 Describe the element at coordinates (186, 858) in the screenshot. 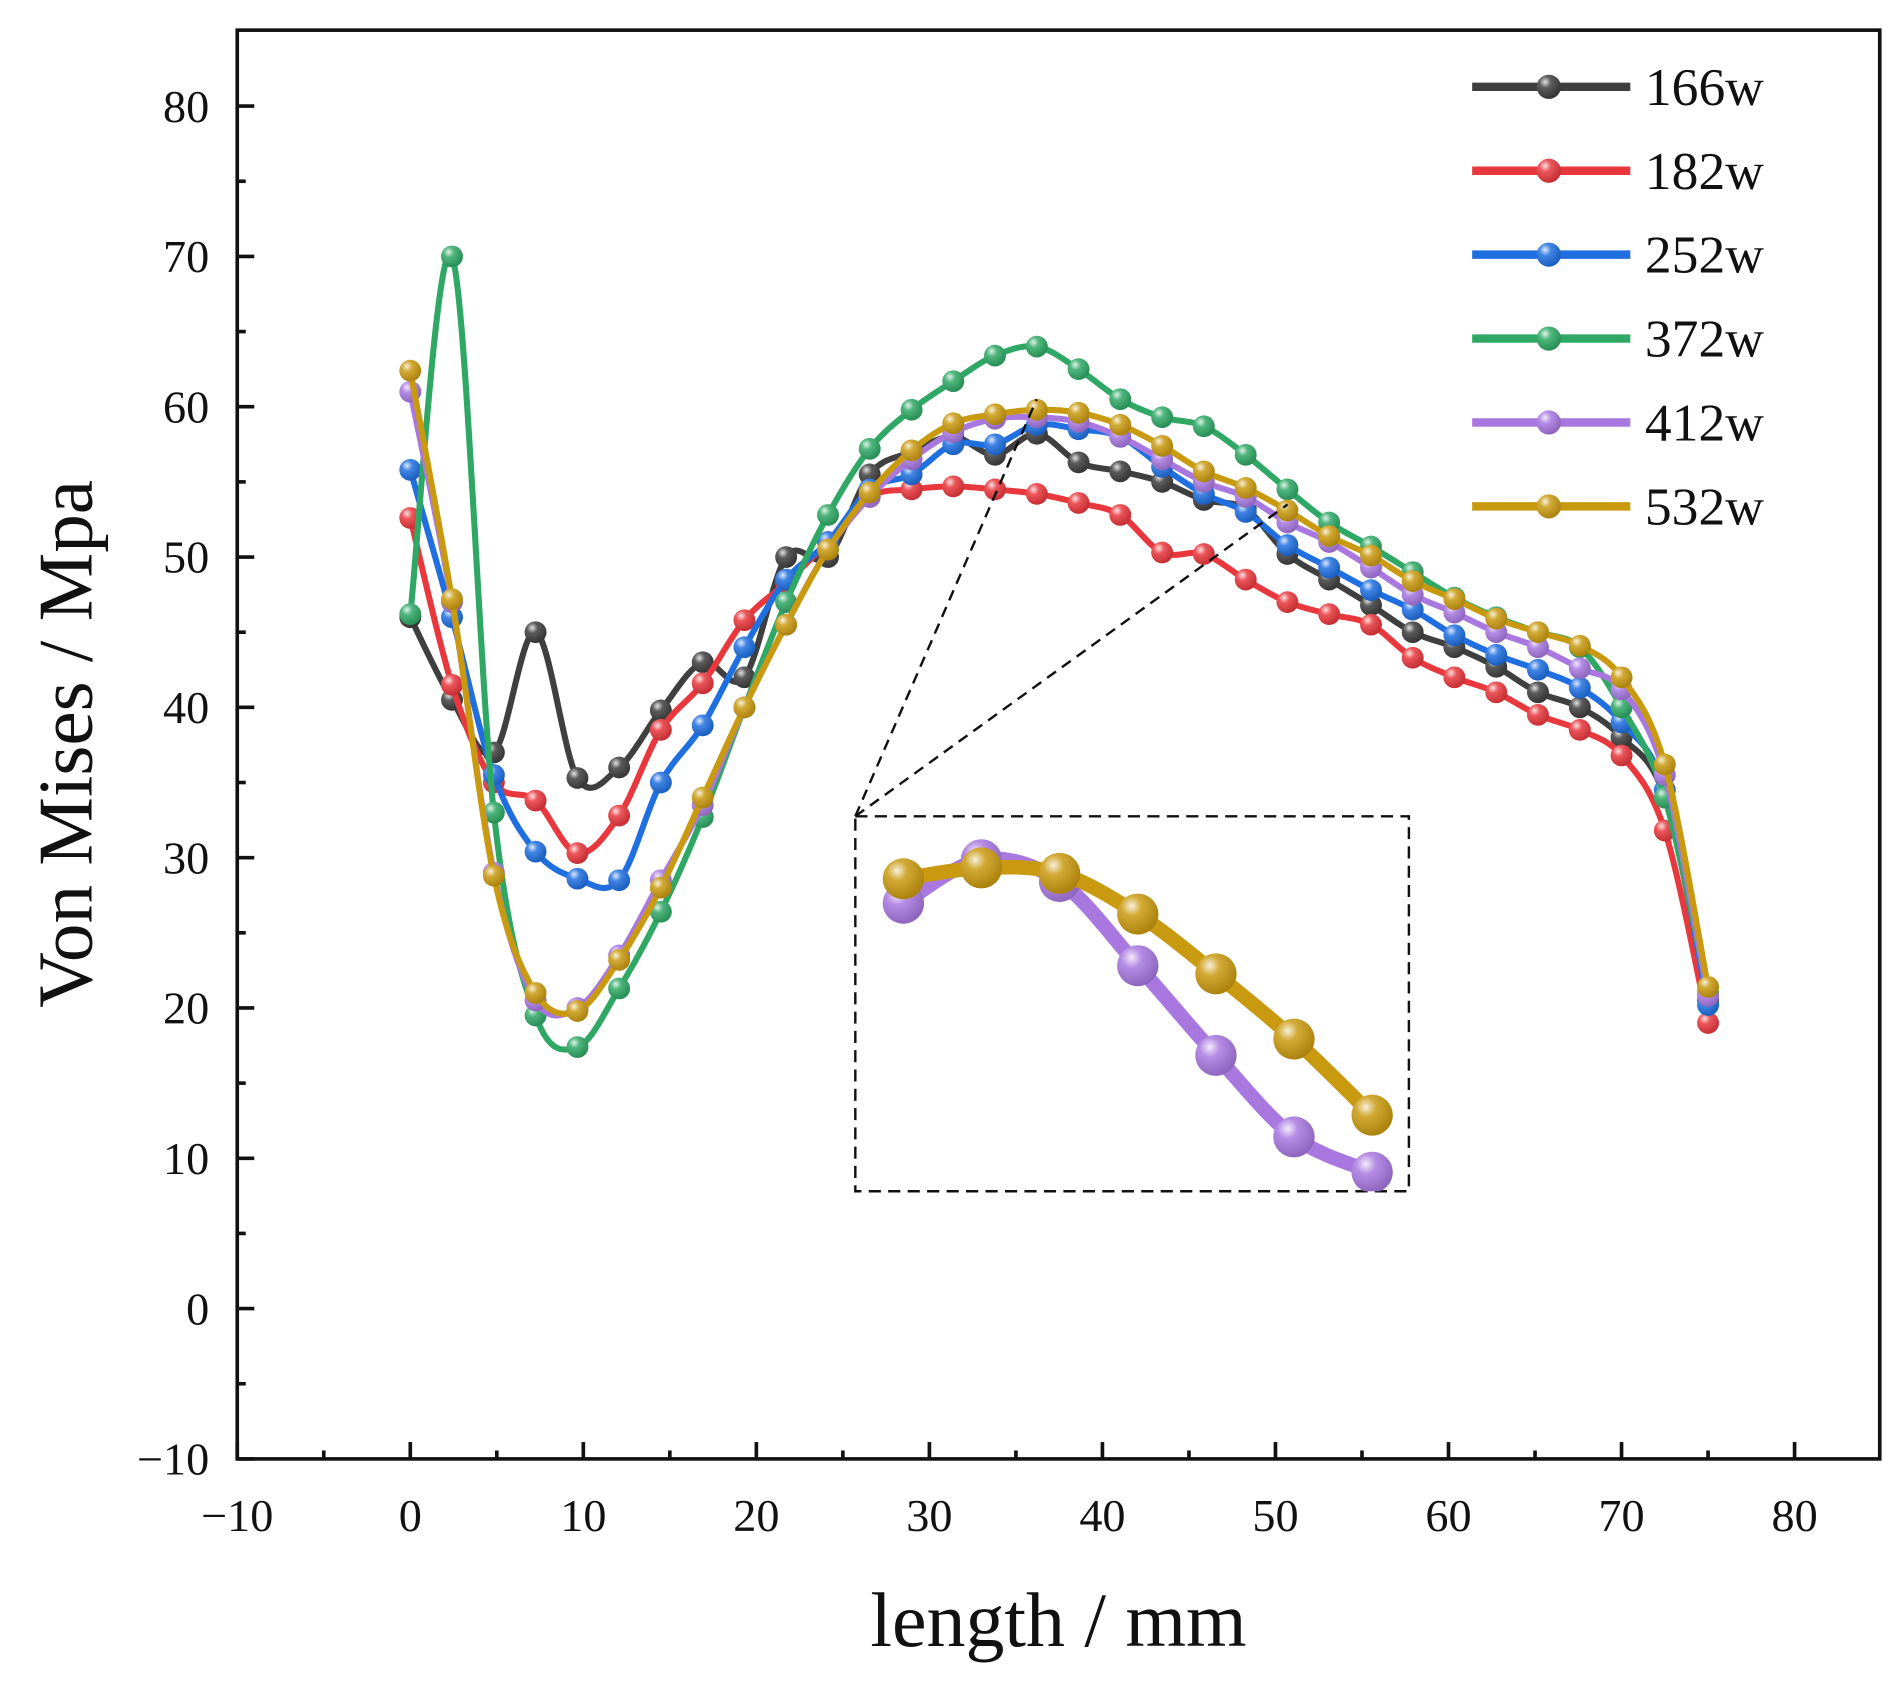

I see `y-tick-label: 30` at that location.